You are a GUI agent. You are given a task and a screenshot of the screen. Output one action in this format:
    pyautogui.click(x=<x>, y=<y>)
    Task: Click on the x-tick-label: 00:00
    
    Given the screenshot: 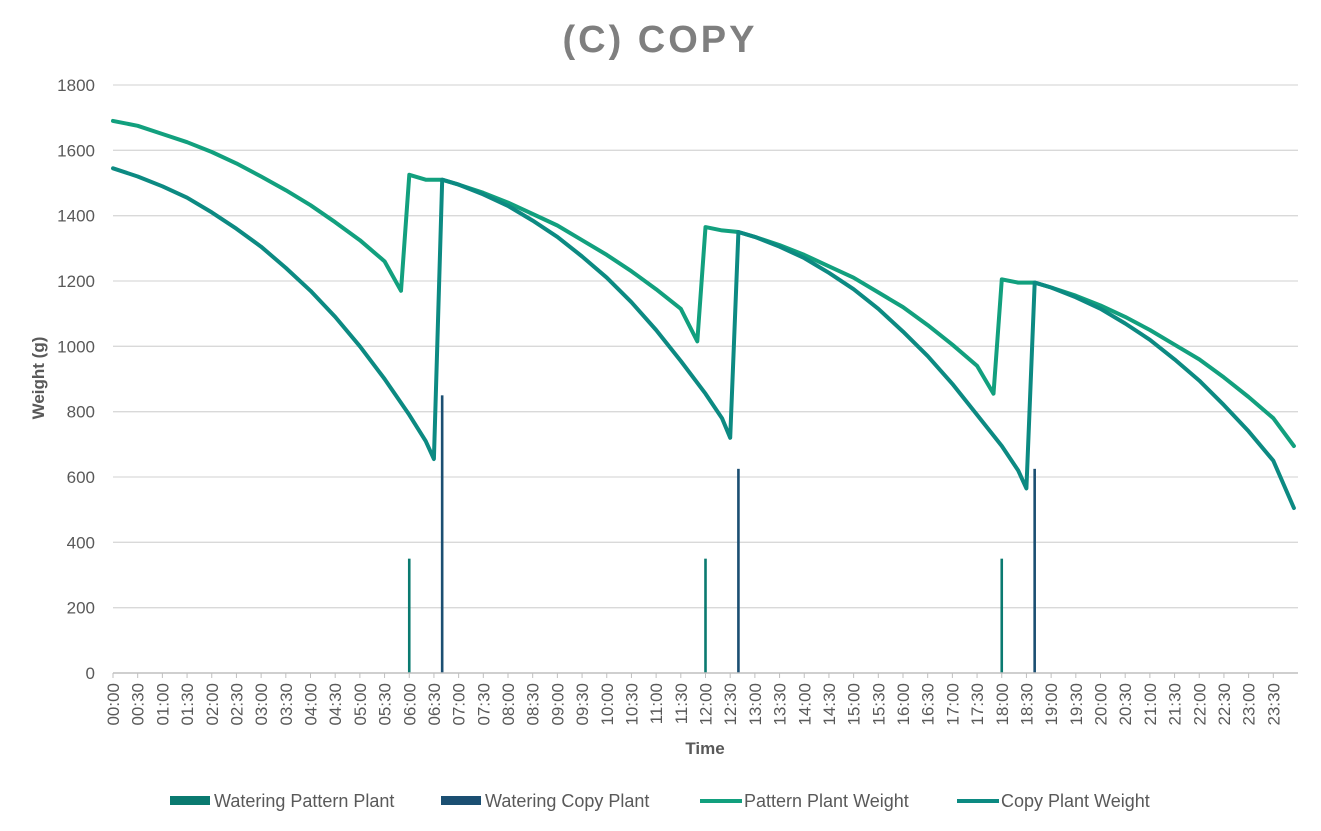 What is the action you would take?
    pyautogui.click(x=113, y=704)
    